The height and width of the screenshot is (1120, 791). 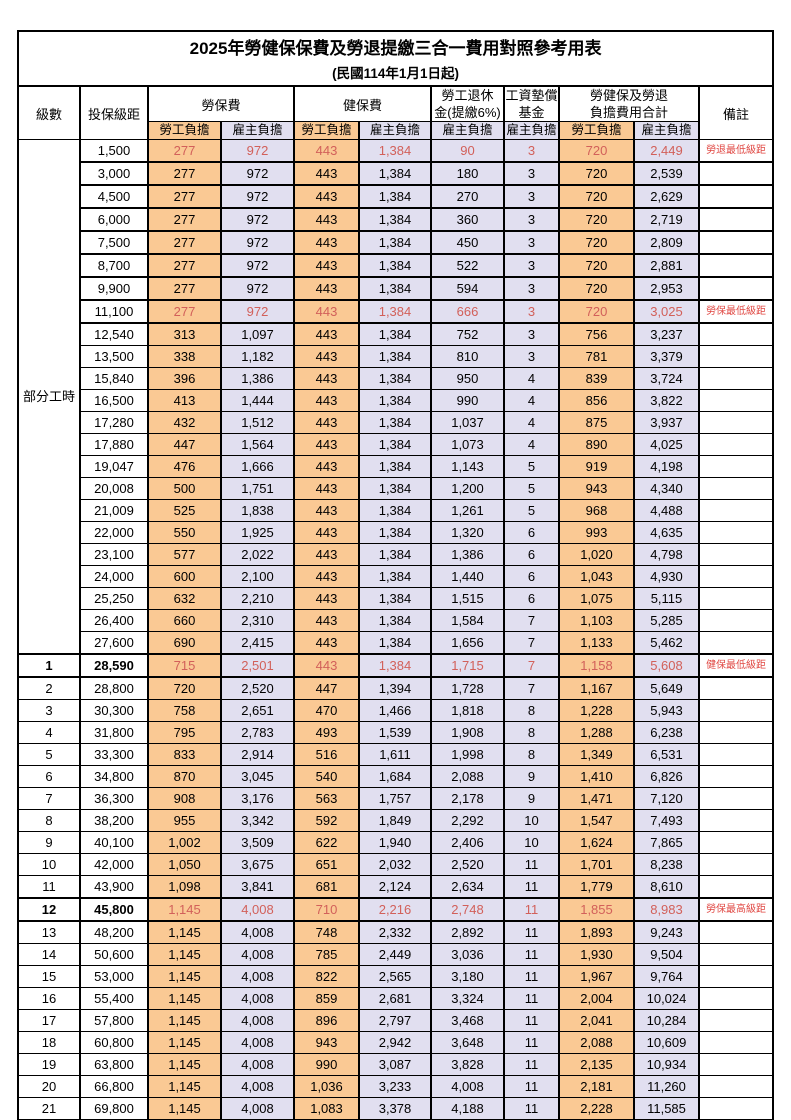 I want to click on labor-ins-employer-cell: 2,501, so click(x=257, y=665).